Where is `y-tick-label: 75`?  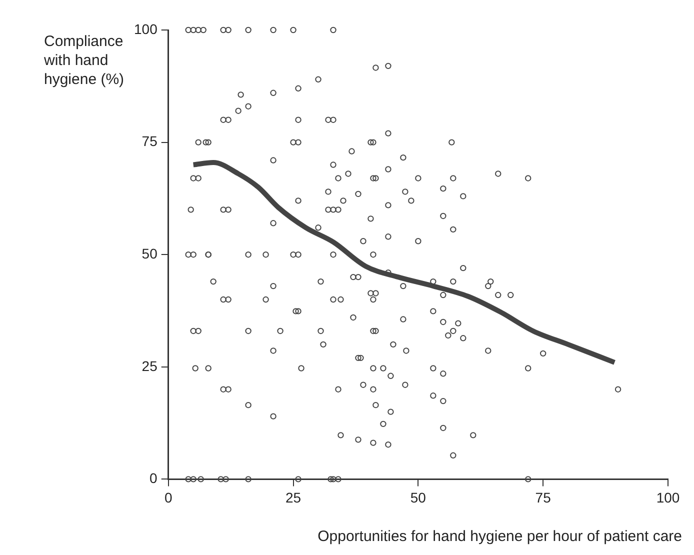
y-tick-label: 75 is located at coordinates (150, 141).